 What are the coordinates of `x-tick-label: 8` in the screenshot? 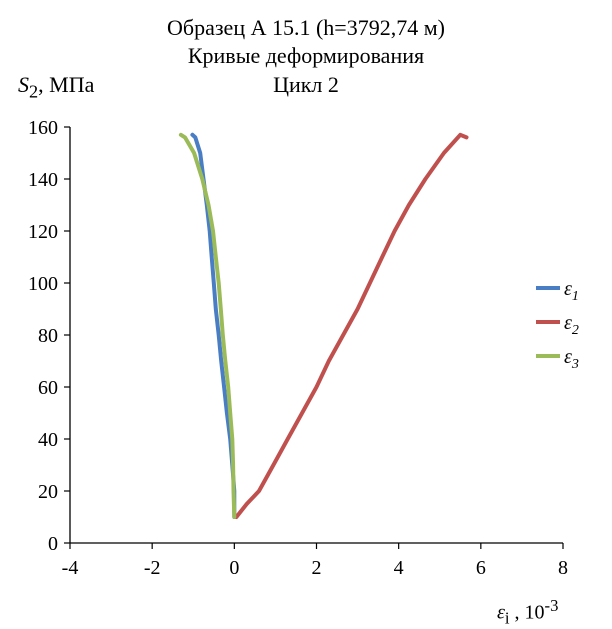 It's located at (563, 568).